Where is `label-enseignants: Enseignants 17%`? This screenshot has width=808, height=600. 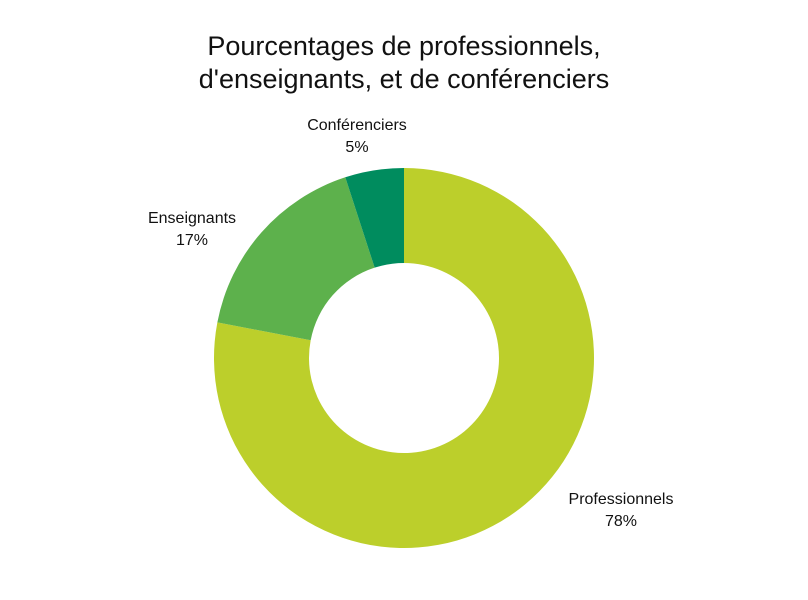 label-enseignants: Enseignants 17% is located at coordinates (192, 229).